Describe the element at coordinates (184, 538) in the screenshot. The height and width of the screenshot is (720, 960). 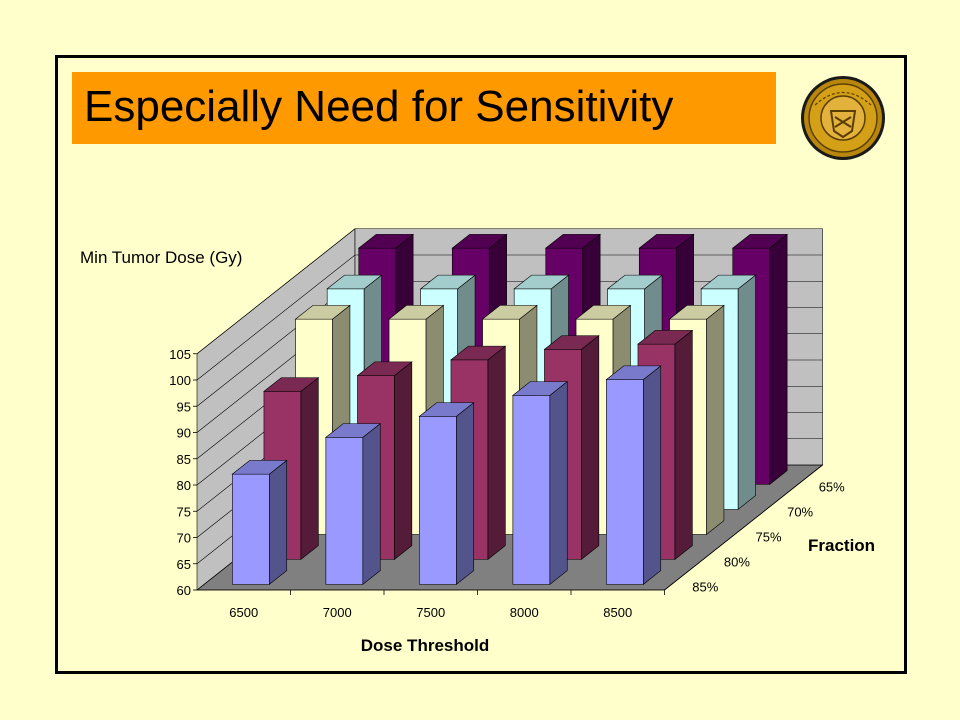
I see `y-tick-label: 70` at that location.